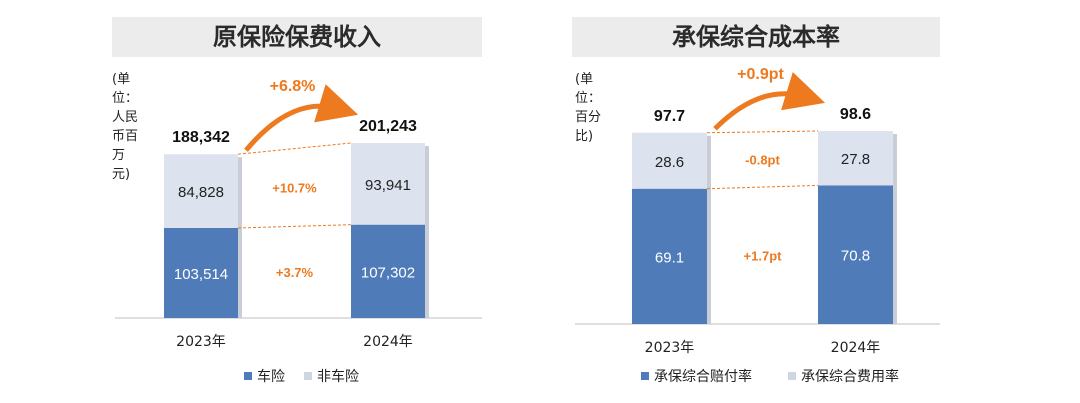 The image size is (1080, 403). Describe the element at coordinates (703, 376) in the screenshot. I see `legend-label: 承保综合赔付率` at that location.